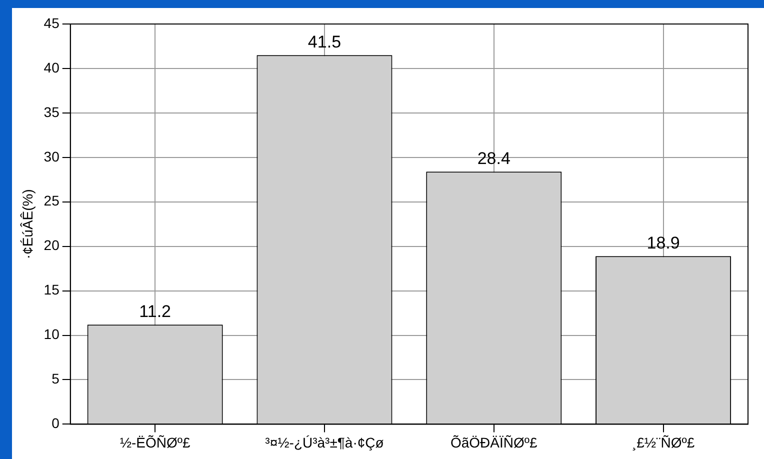 The image size is (764, 459). Describe the element at coordinates (56, 378) in the screenshot. I see `y-tick-label: 5` at that location.